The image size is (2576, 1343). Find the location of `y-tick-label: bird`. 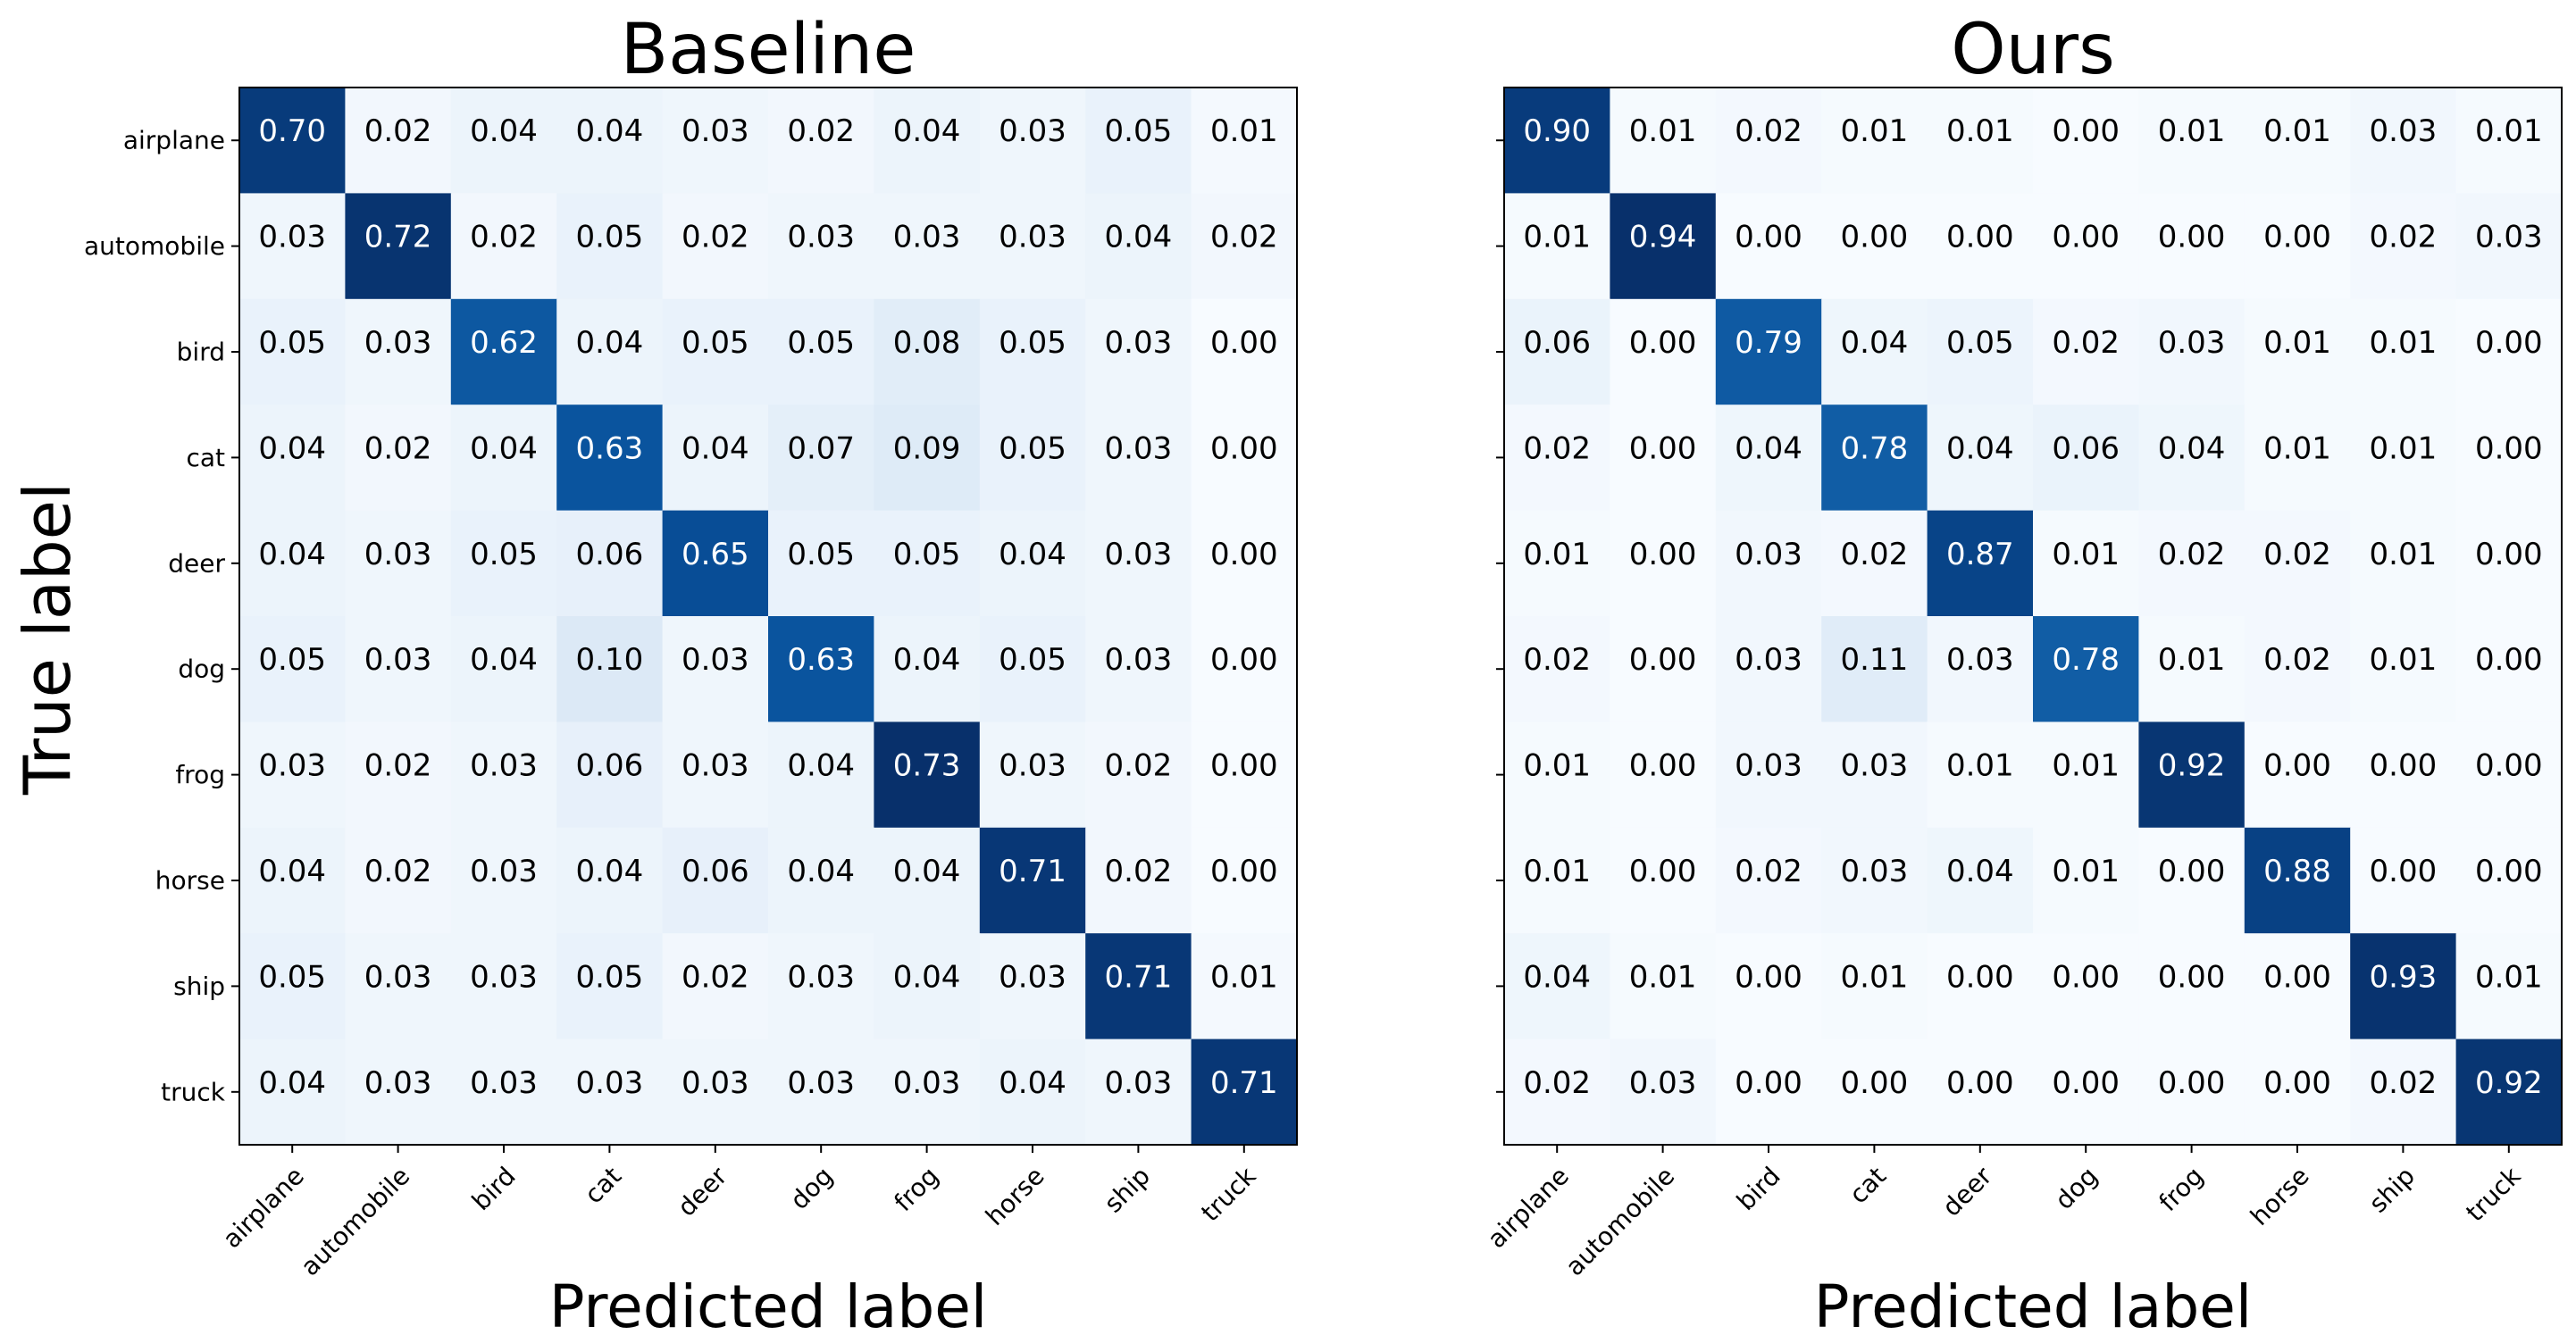

y-tick-label: bird is located at coordinates (201, 352).